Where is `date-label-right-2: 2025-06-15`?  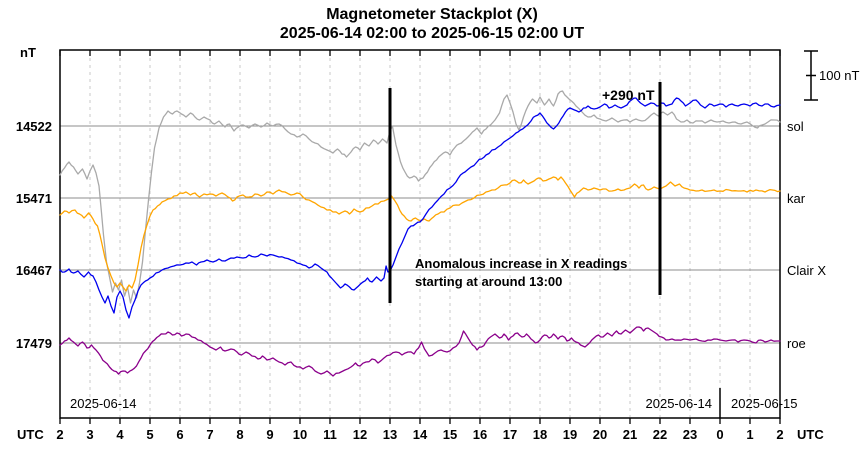
date-label-right-2: 2025-06-15 is located at coordinates (764, 403).